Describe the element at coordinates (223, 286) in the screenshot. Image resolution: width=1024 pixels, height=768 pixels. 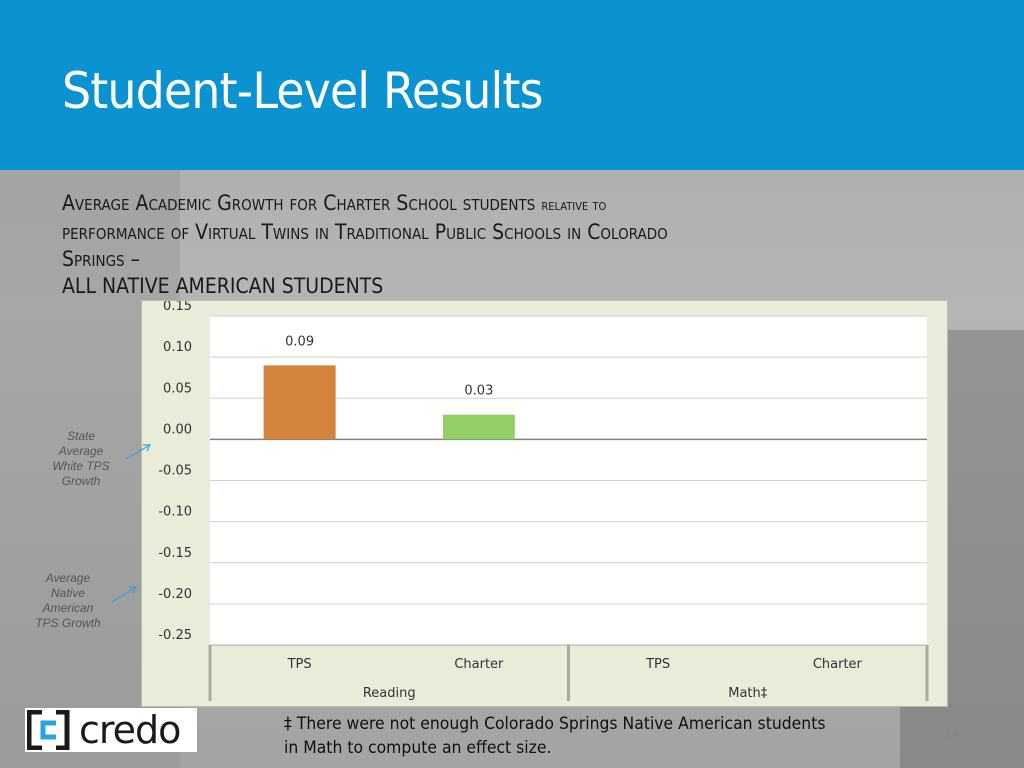
I see `subtitle-line-4: ALL NATIVE AMERICAN STUDENTS` at that location.